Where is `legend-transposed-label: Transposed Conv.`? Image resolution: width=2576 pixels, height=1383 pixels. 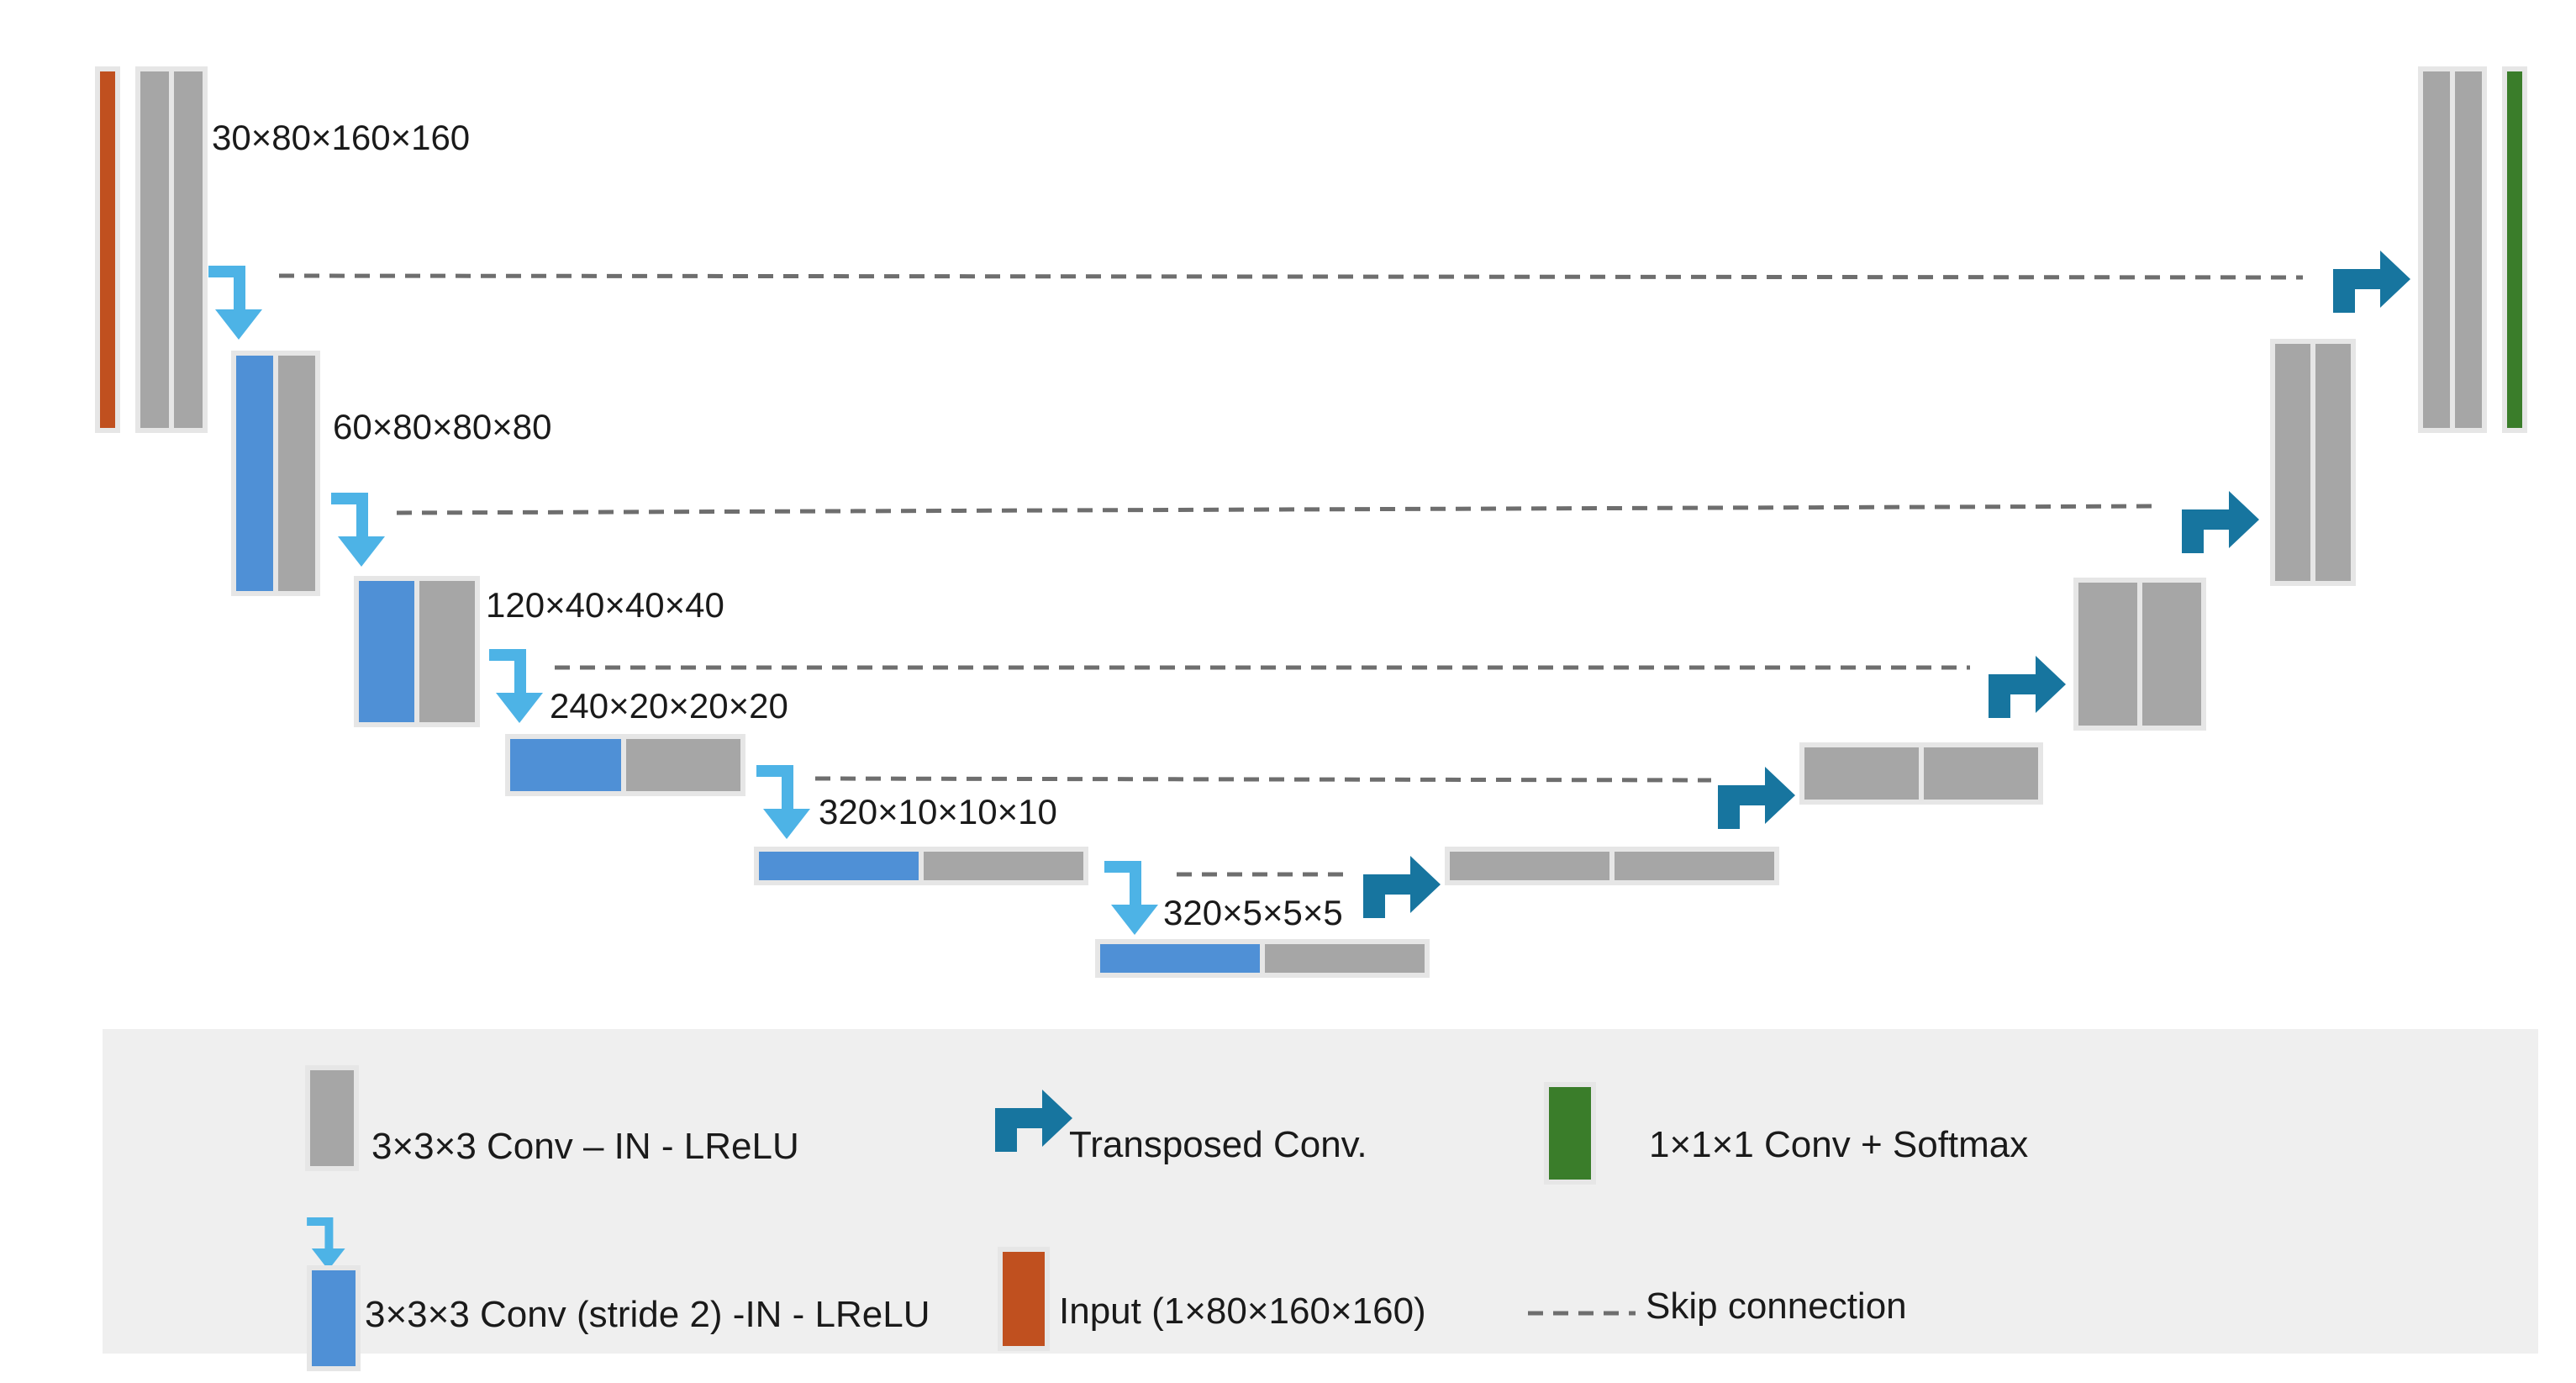 legend-transposed-label: Transposed Conv. is located at coordinates (1218, 1144).